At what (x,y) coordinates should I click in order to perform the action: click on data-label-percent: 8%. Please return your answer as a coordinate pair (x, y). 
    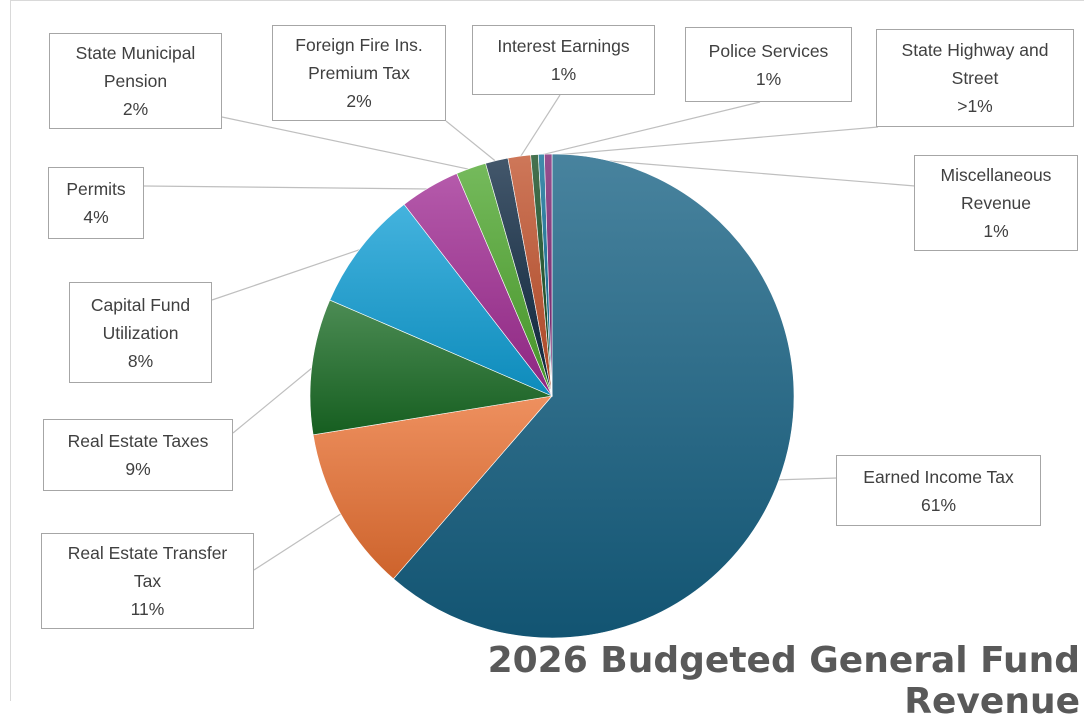
    Looking at the image, I should click on (140, 360).